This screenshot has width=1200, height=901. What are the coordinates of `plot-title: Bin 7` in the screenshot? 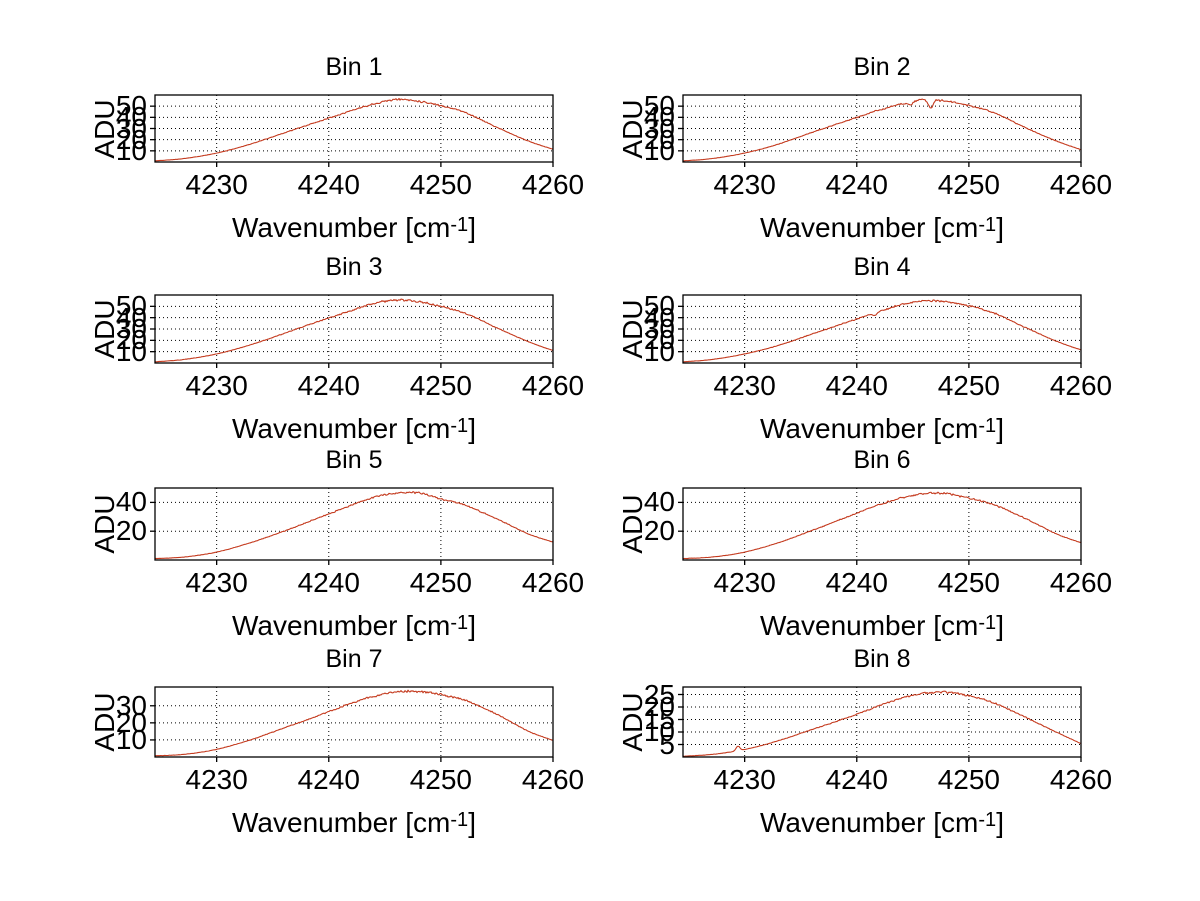 It's located at (354, 659).